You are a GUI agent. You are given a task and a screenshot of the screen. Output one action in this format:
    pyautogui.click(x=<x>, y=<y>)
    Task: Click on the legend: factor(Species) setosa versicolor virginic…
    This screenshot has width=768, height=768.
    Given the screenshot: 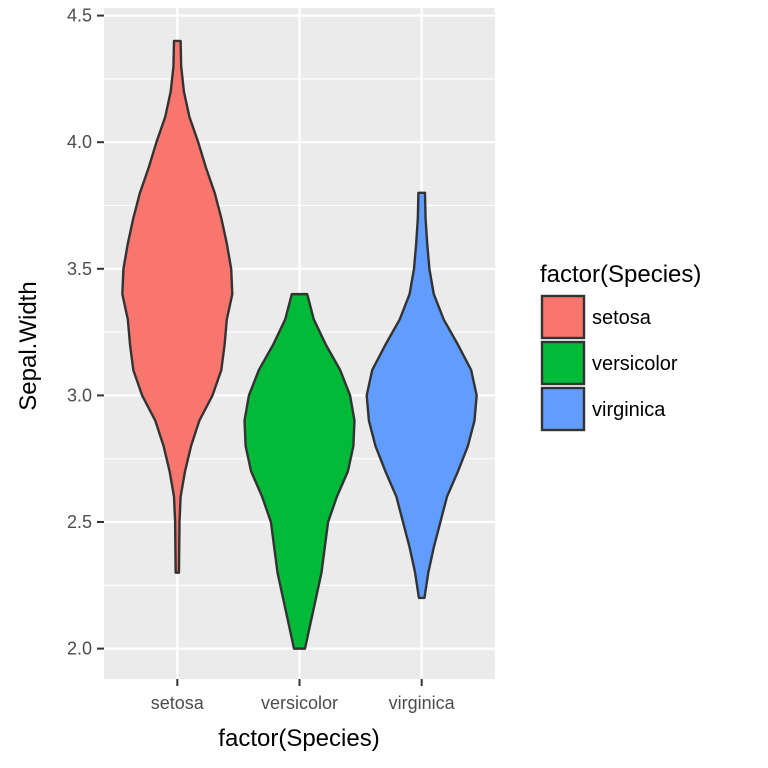 What is the action you would take?
    pyautogui.click(x=620, y=346)
    